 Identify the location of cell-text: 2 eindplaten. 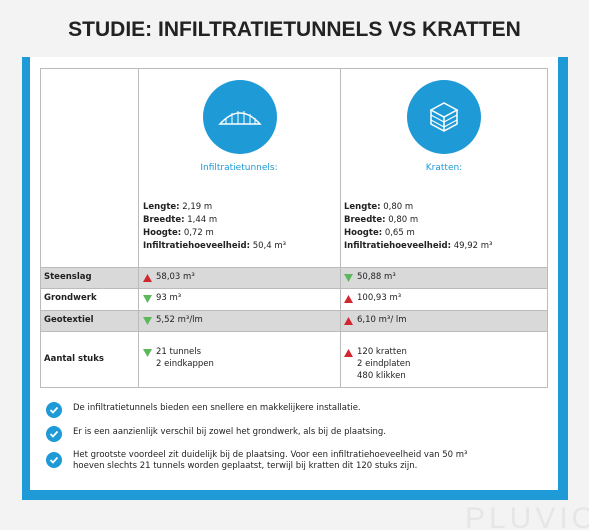
(384, 364).